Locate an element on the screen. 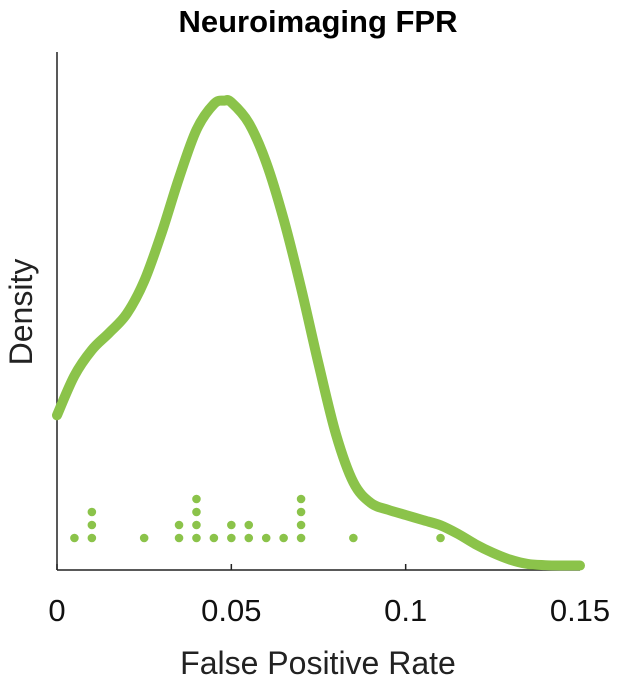  x-tick-label: 0.05 is located at coordinates (231, 610).